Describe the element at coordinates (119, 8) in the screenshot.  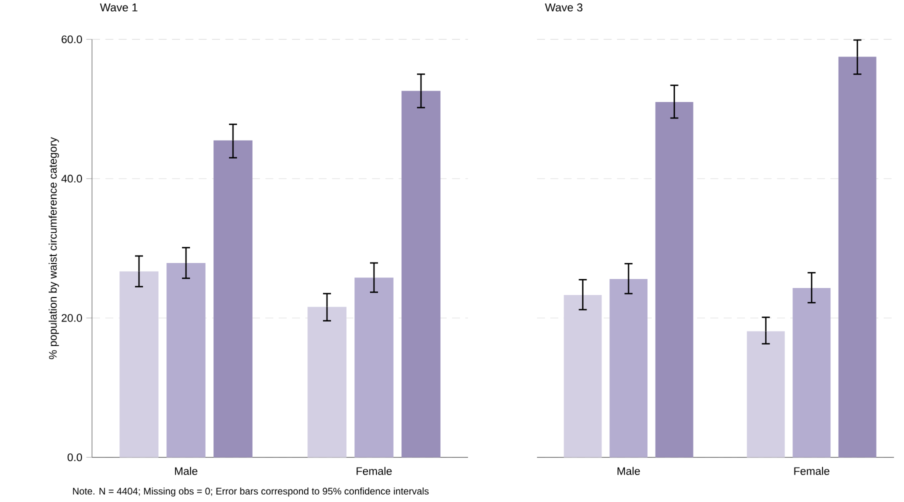
I see `chart-title: Wave 1` at that location.